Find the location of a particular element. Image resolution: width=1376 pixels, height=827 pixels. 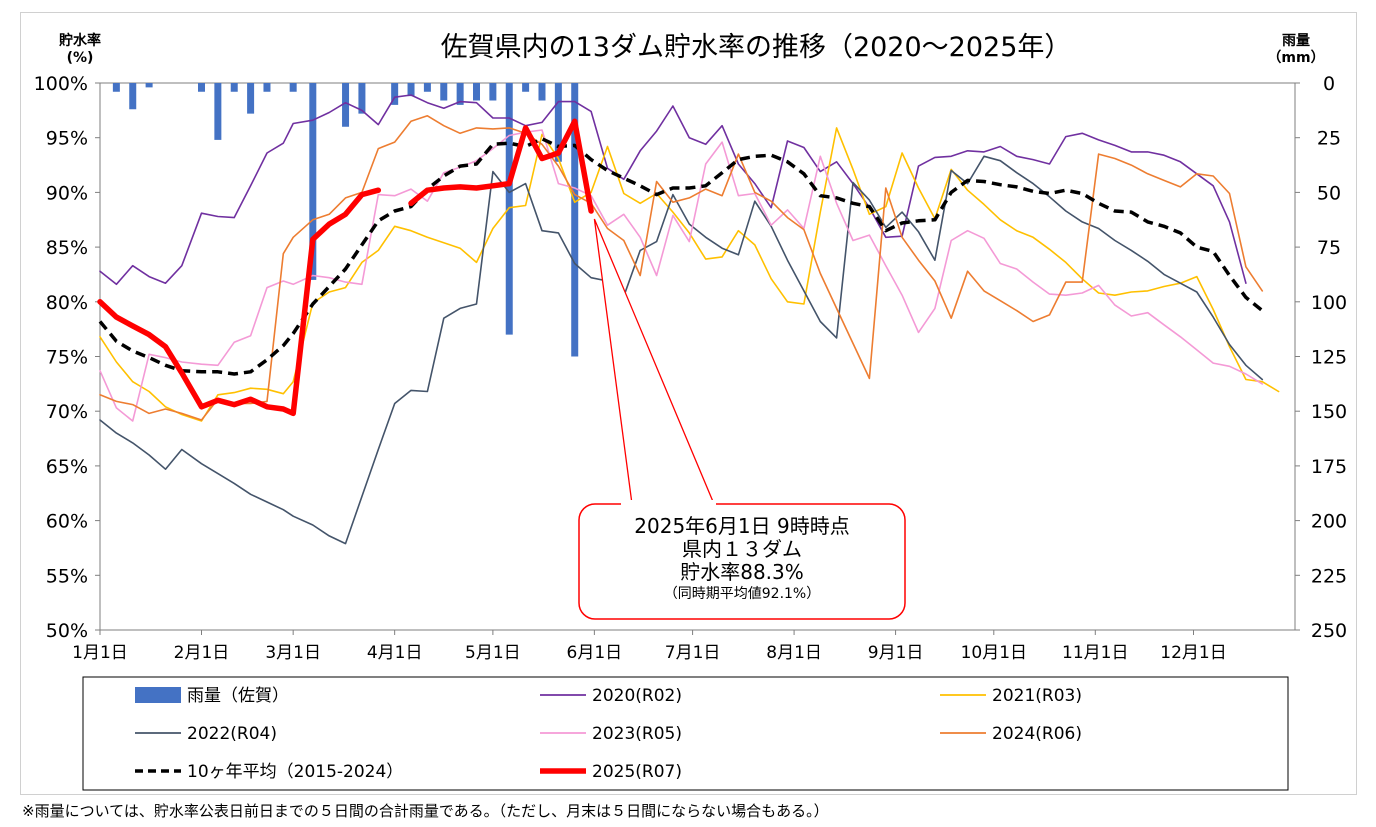

left-tick-label: 75% is located at coordinates (67, 358).